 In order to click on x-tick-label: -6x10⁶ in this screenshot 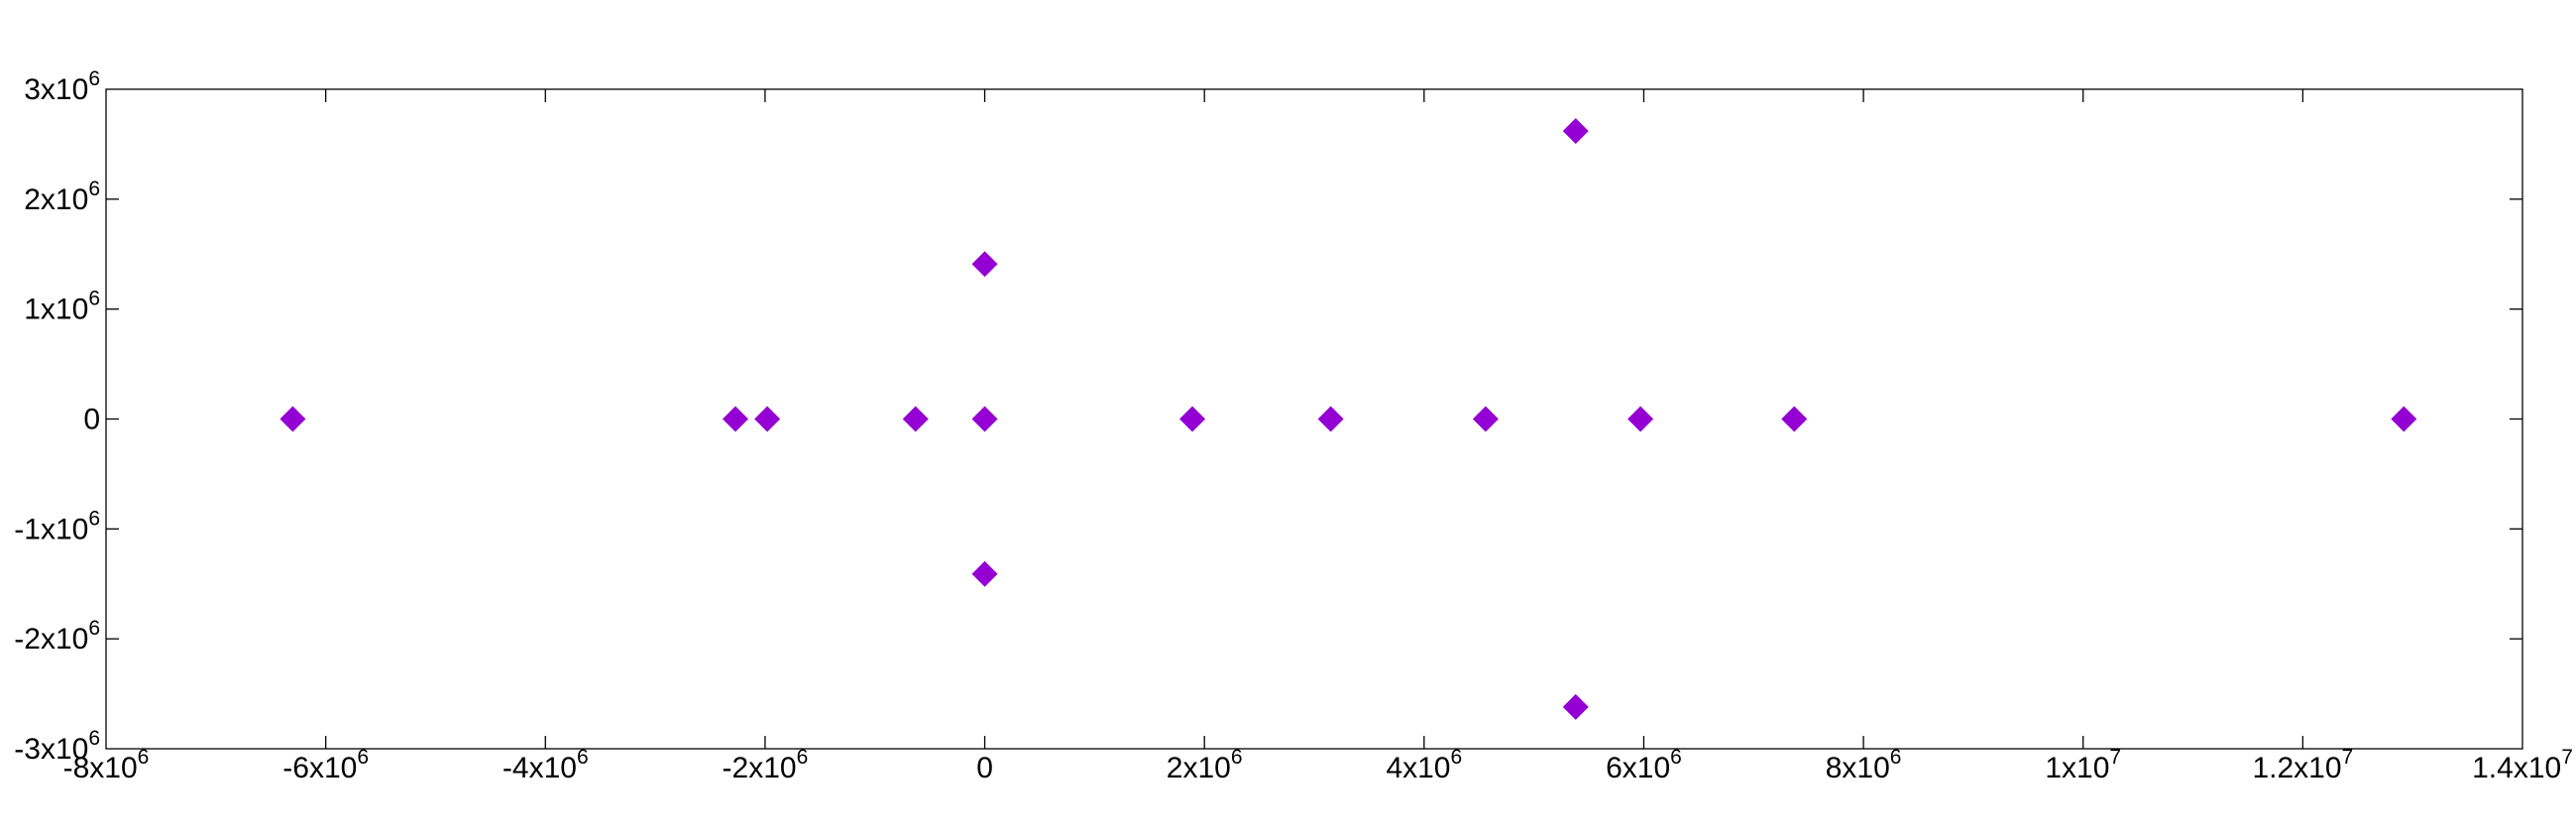, I will do `click(325, 765)`.